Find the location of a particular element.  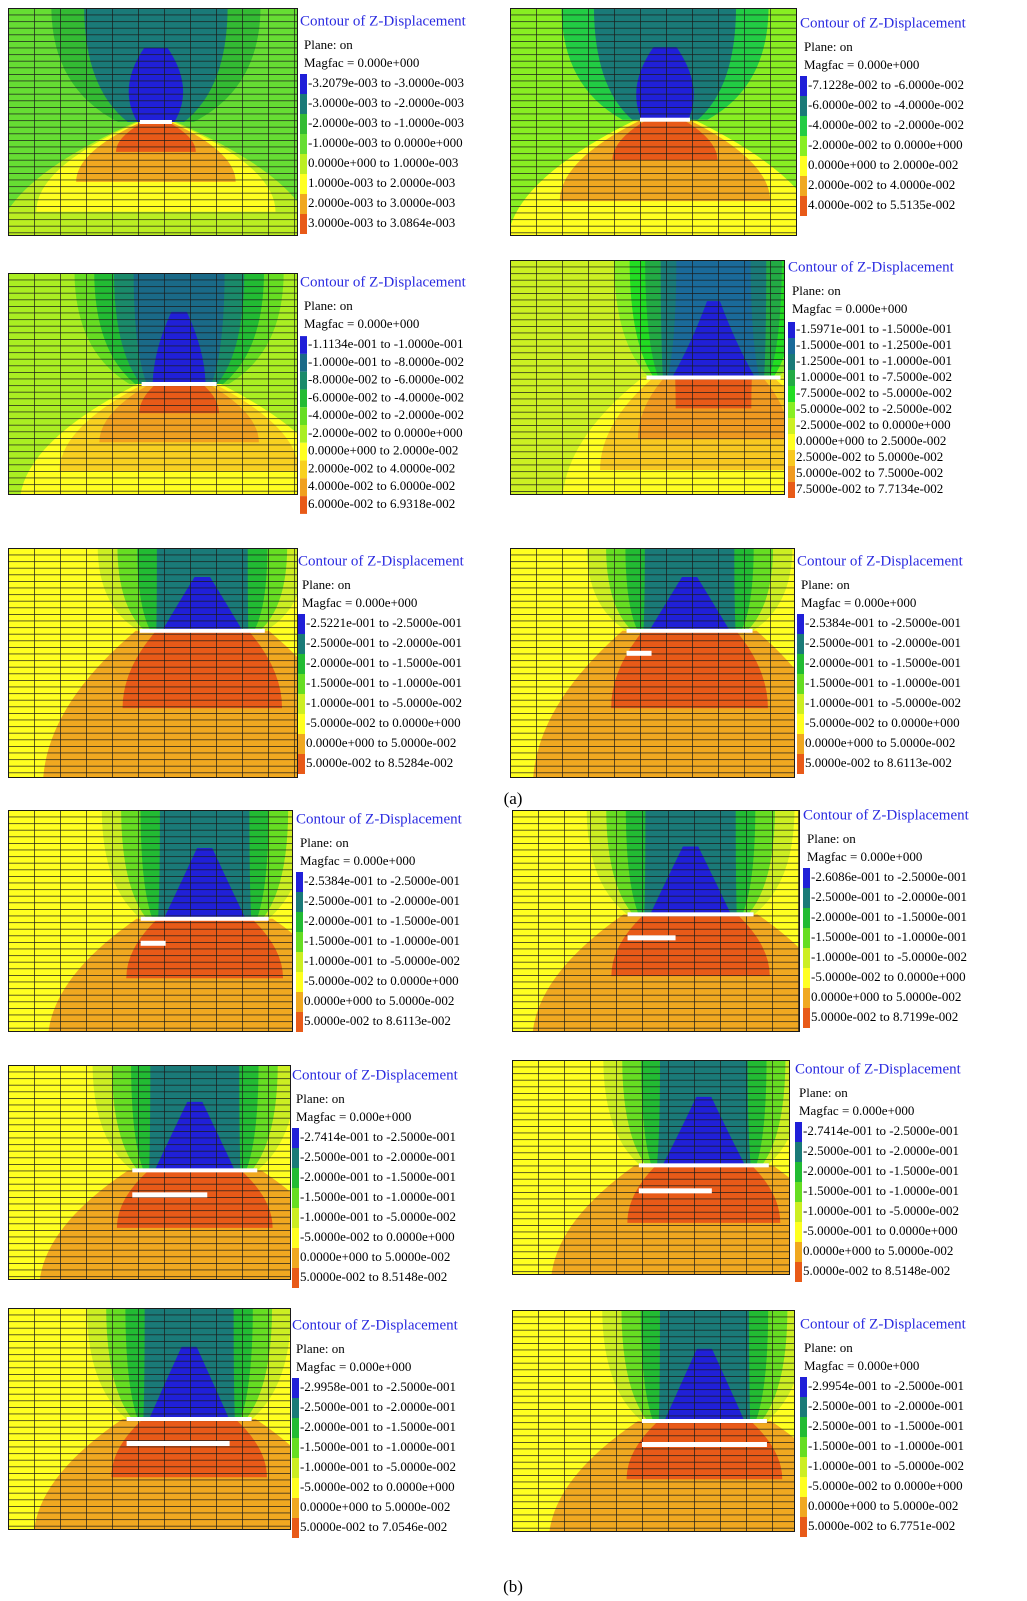

legend-label: 4.0000e-002 to 5.5135e-002 is located at coordinates (881, 204).